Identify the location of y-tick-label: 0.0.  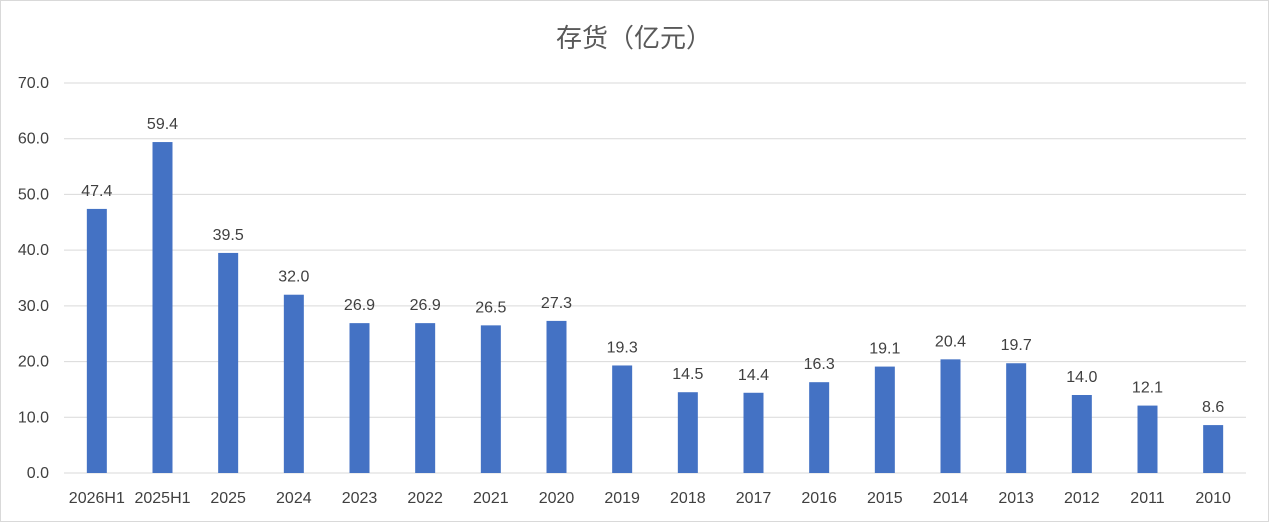
(38, 473).